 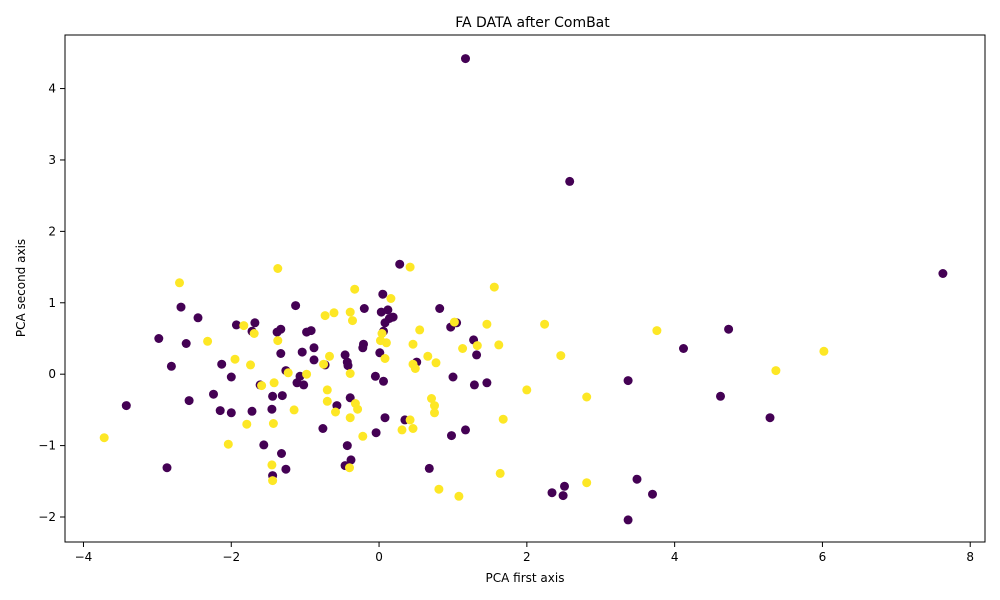 What do you see at coordinates (52, 303) in the screenshot?
I see `y-tick-label-3: 1` at bounding box center [52, 303].